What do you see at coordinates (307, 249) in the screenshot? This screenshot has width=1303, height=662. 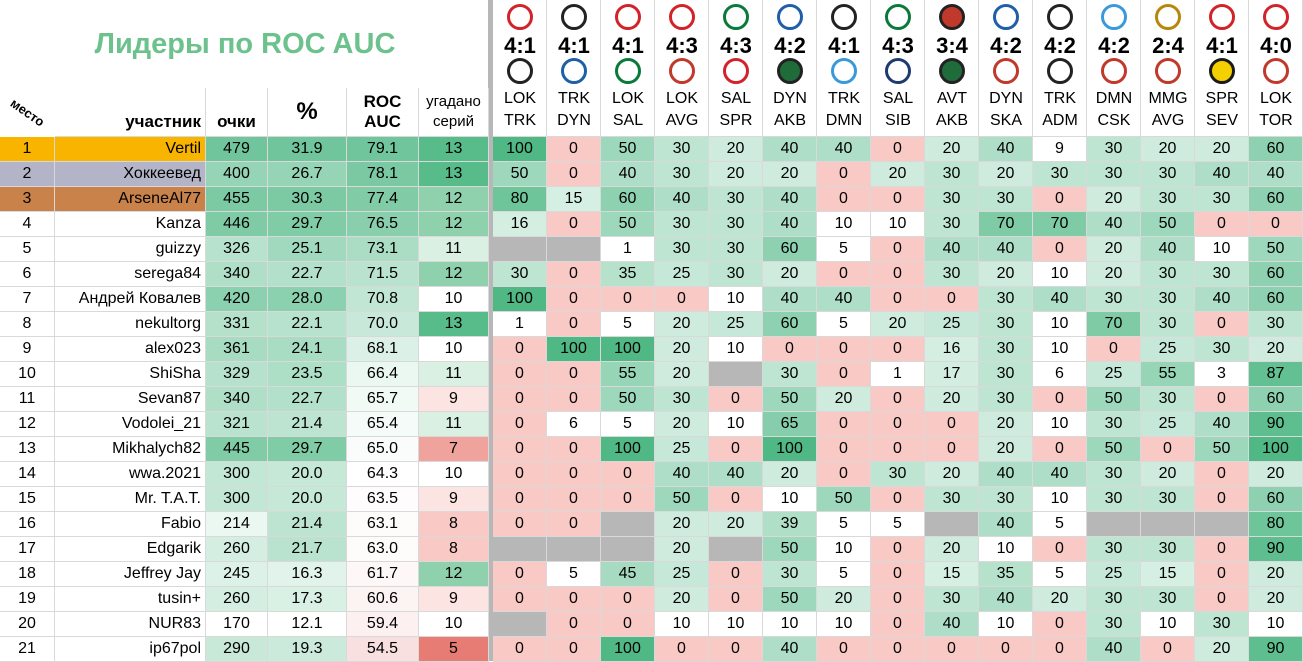 I see `row-percent: 25.1` at bounding box center [307, 249].